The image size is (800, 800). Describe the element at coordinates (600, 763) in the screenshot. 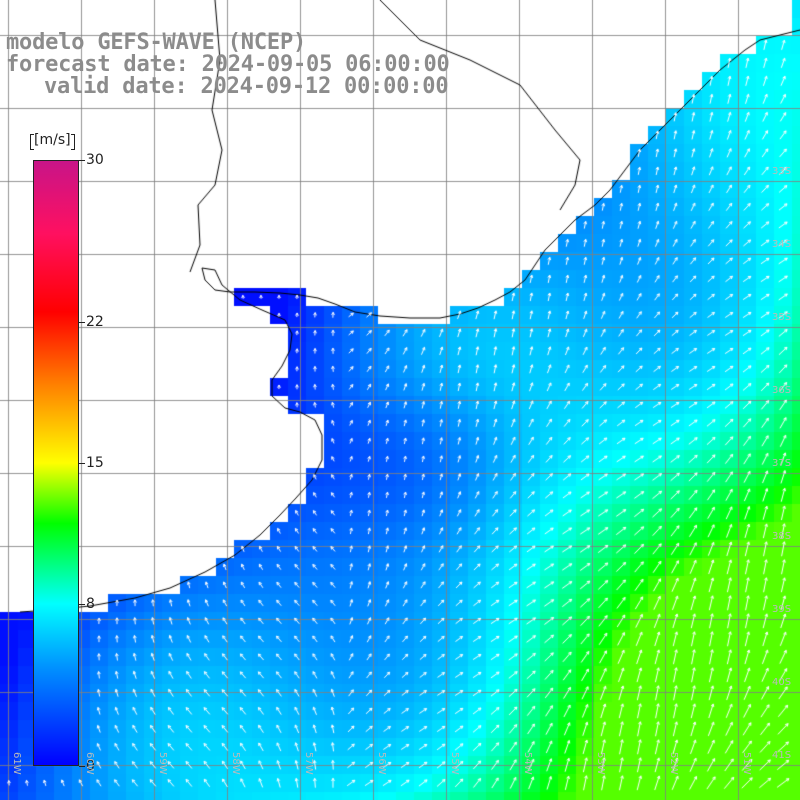

I see `longitude-label: 53W` at that location.